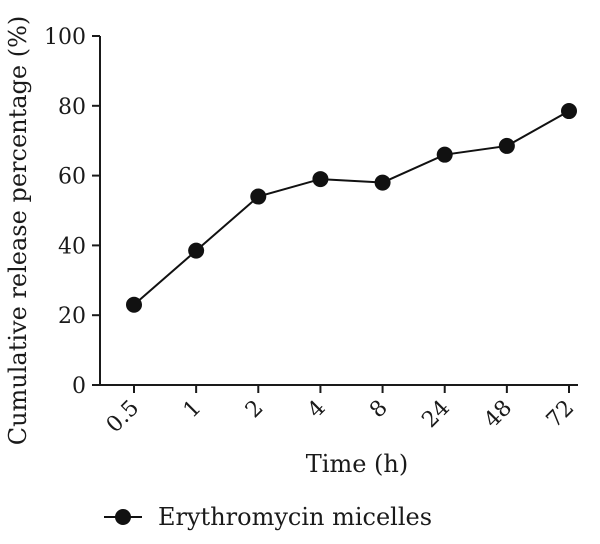  What do you see at coordinates (435, 414) in the screenshot?
I see `x-tick-label: 24` at bounding box center [435, 414].